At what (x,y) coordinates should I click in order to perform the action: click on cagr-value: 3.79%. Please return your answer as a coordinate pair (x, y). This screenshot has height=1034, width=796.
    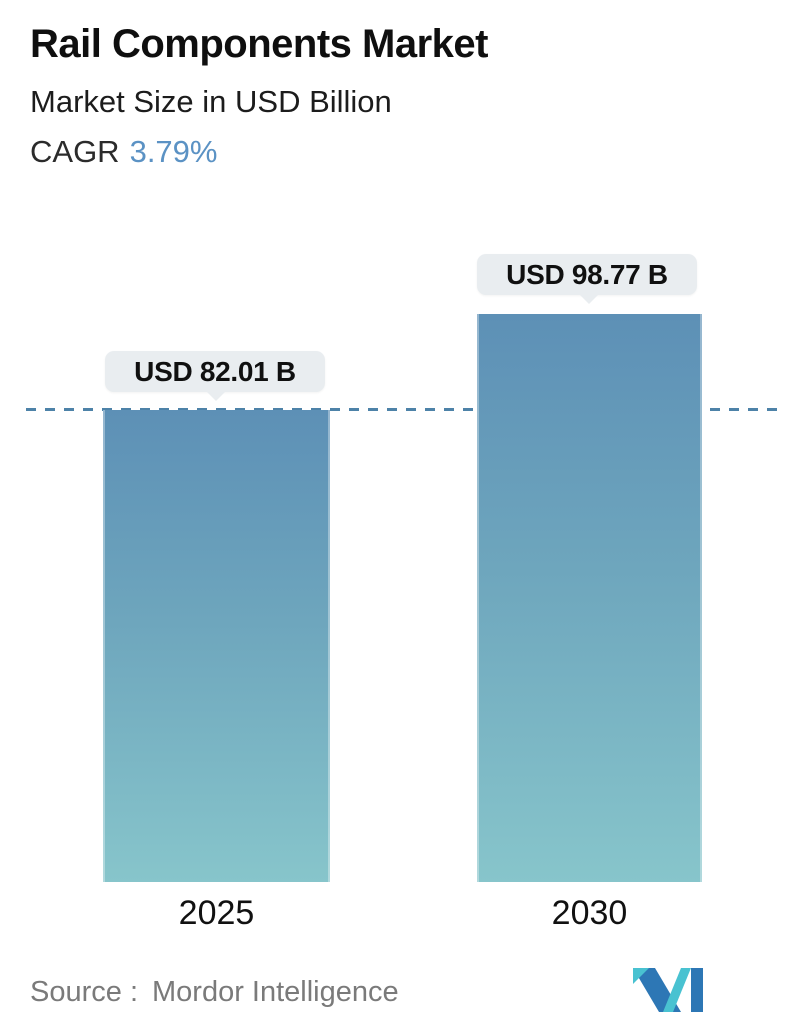
    Looking at the image, I should click on (173, 151).